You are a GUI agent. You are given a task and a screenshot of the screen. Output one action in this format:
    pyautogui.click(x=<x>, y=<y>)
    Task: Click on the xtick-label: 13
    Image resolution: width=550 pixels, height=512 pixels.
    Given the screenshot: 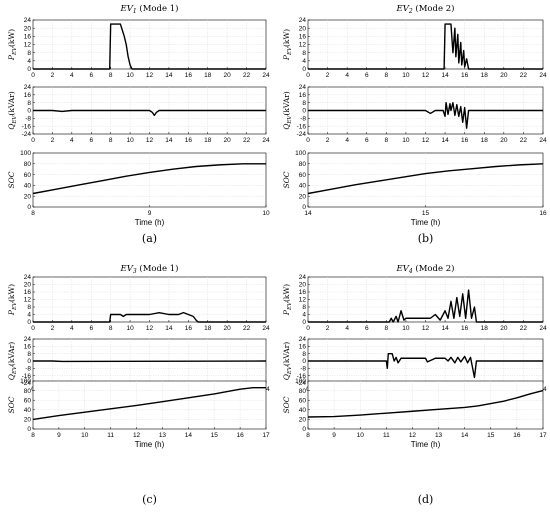 What is the action you would take?
    pyautogui.click(x=163, y=435)
    